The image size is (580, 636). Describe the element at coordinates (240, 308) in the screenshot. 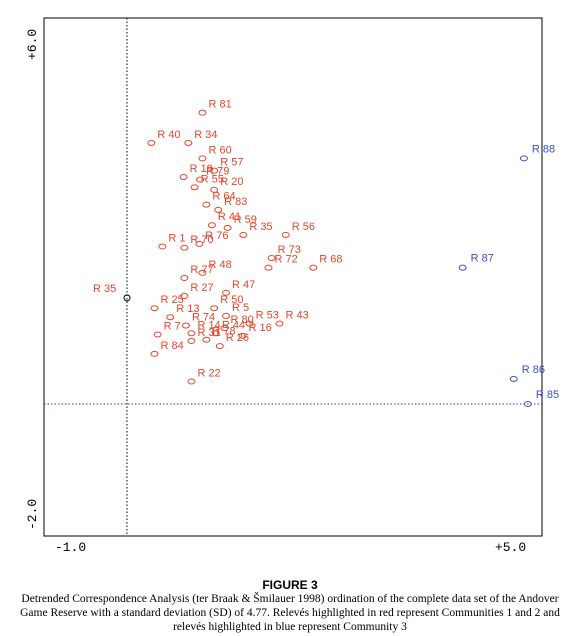

I see `point-label-community_1_2-28: R 5` at that location.